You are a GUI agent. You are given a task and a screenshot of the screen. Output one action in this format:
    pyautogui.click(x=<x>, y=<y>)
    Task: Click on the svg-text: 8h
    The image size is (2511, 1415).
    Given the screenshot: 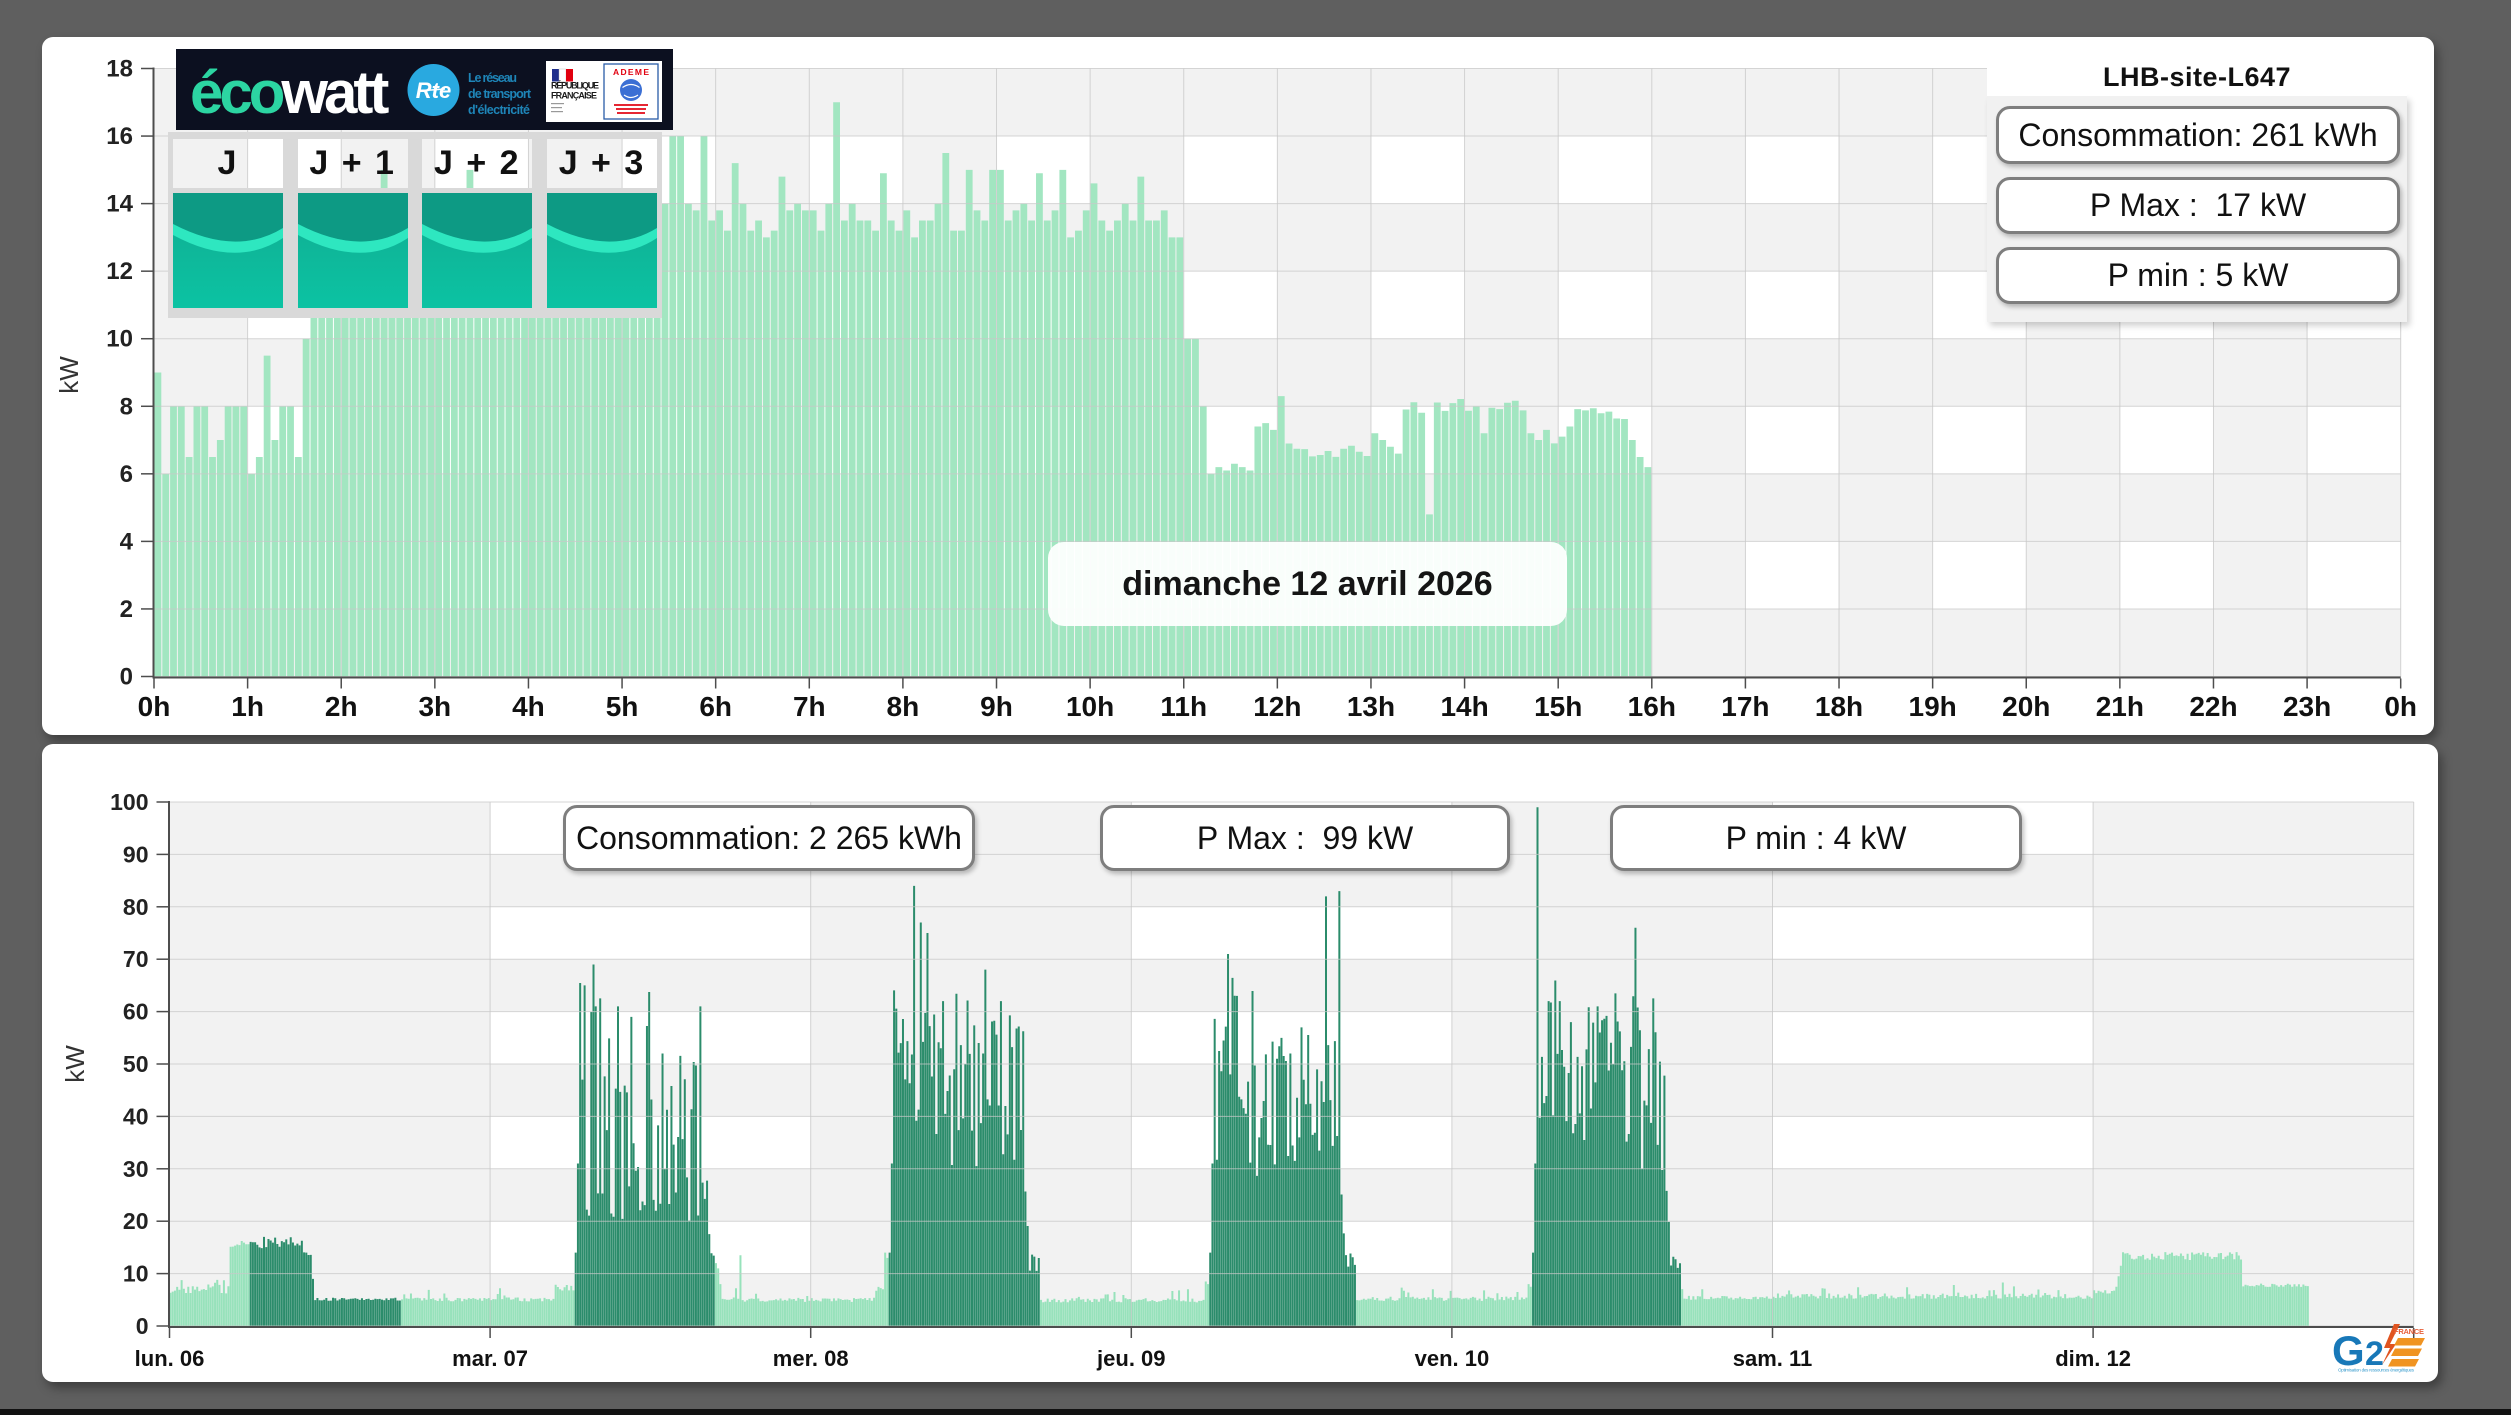 What is the action you would take?
    pyautogui.click(x=903, y=706)
    